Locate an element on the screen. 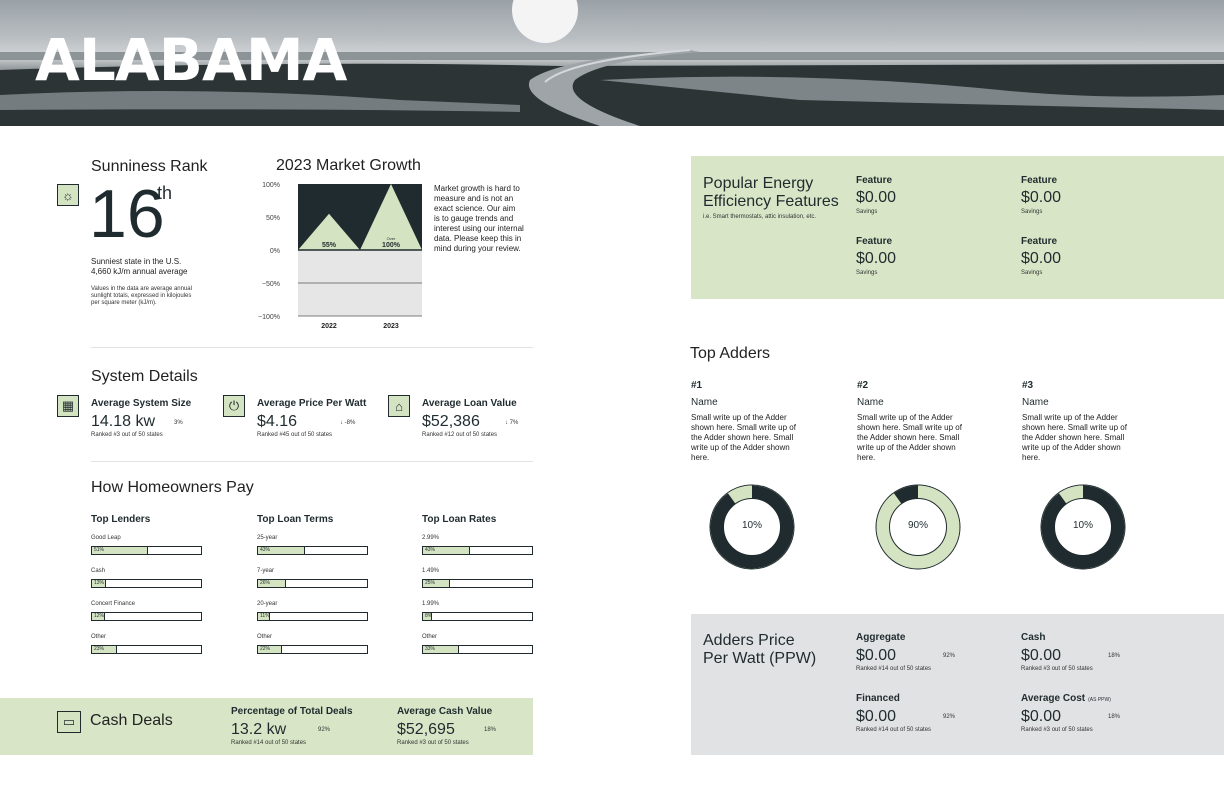  y-tick-label: 100% is located at coordinates (271, 185).